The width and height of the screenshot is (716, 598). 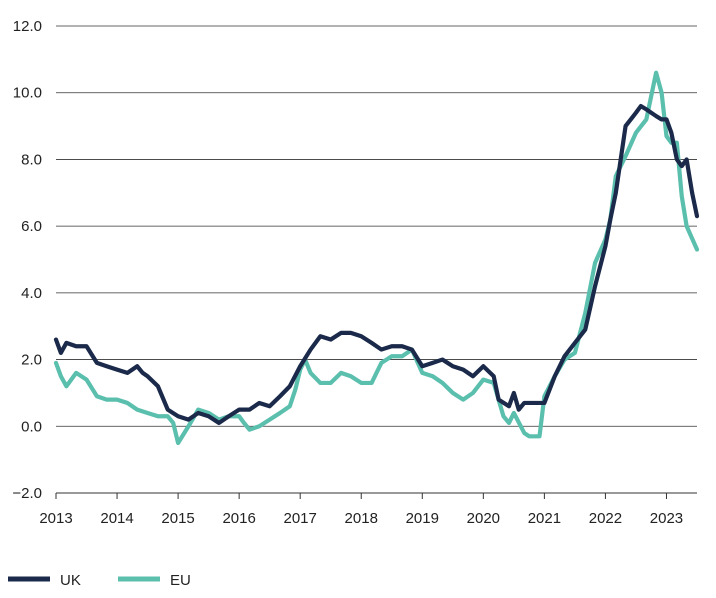 I want to click on y-tick-label: 2.0, so click(x=31, y=360).